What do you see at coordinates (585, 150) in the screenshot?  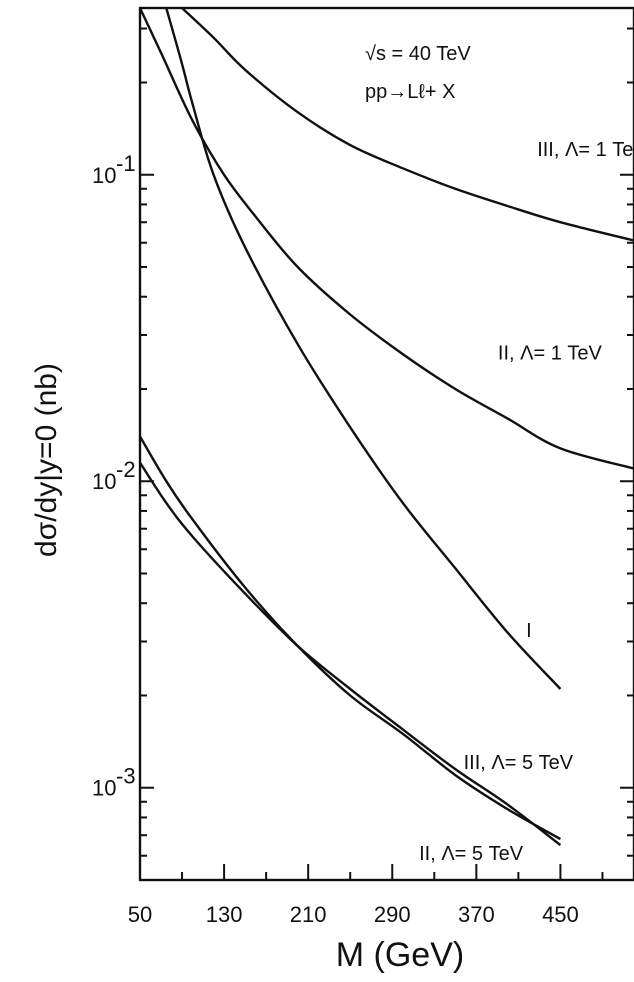 I see `curve-label-0: III, Λ= 1 TeV` at bounding box center [585, 150].